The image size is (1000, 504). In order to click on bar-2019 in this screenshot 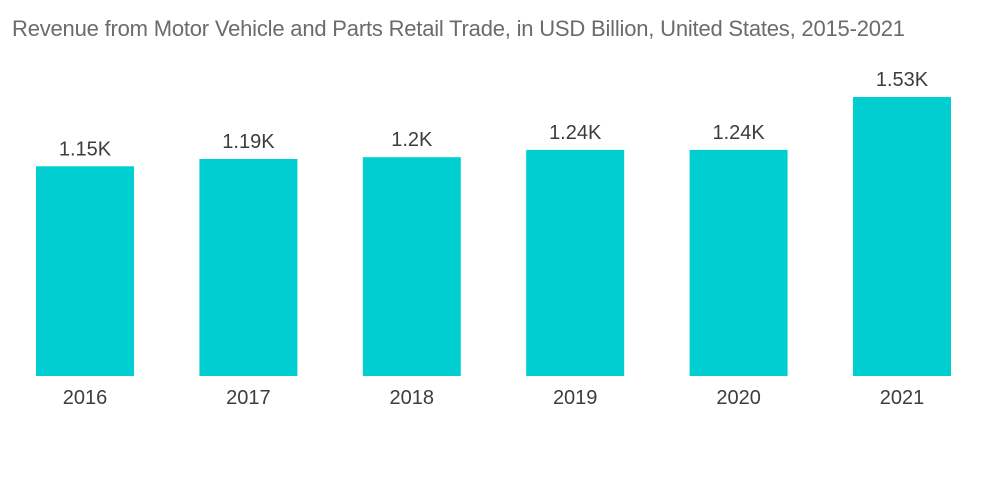, I will do `click(575, 262)`.